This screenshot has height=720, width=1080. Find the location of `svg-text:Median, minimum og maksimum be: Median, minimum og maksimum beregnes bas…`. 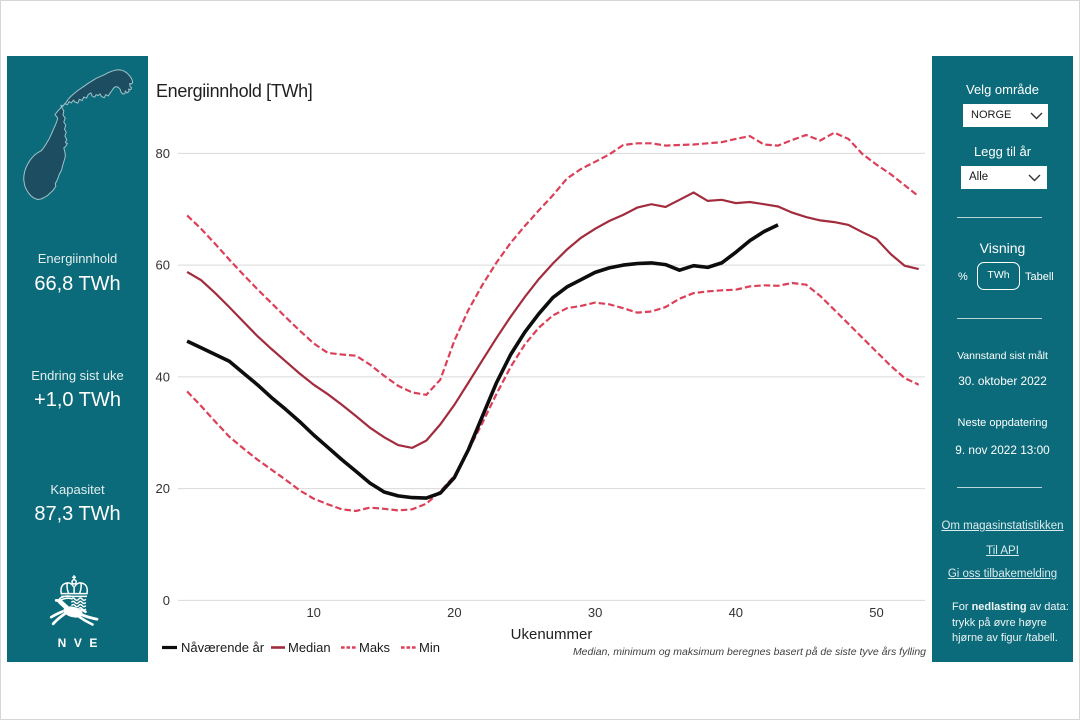

svg-text:Median, minimum og maksimum be: Median, minimum og maksimum beregnes bas… is located at coordinates (749, 652).